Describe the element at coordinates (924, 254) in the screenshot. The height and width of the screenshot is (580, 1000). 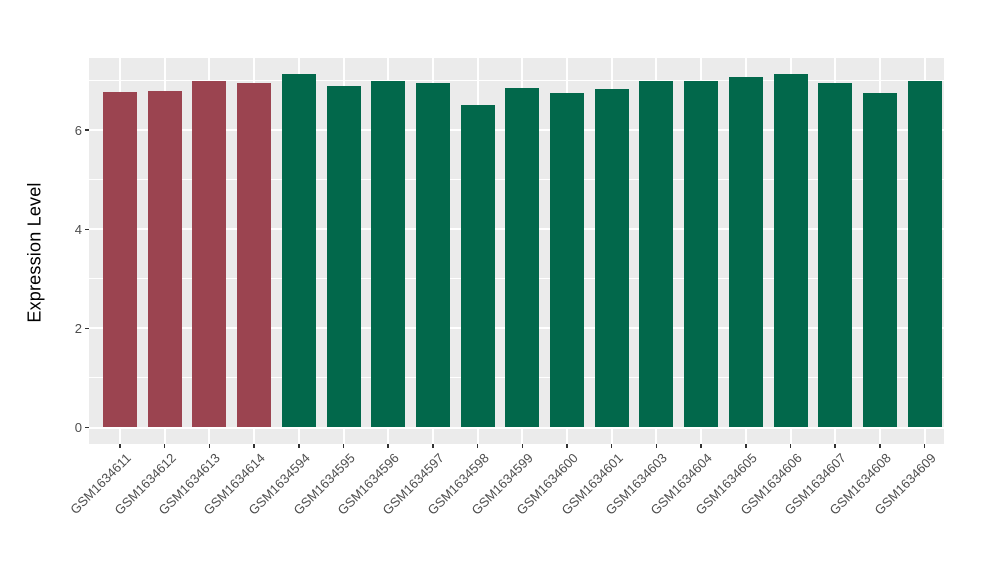
I see `bar-GSM1634609` at that location.